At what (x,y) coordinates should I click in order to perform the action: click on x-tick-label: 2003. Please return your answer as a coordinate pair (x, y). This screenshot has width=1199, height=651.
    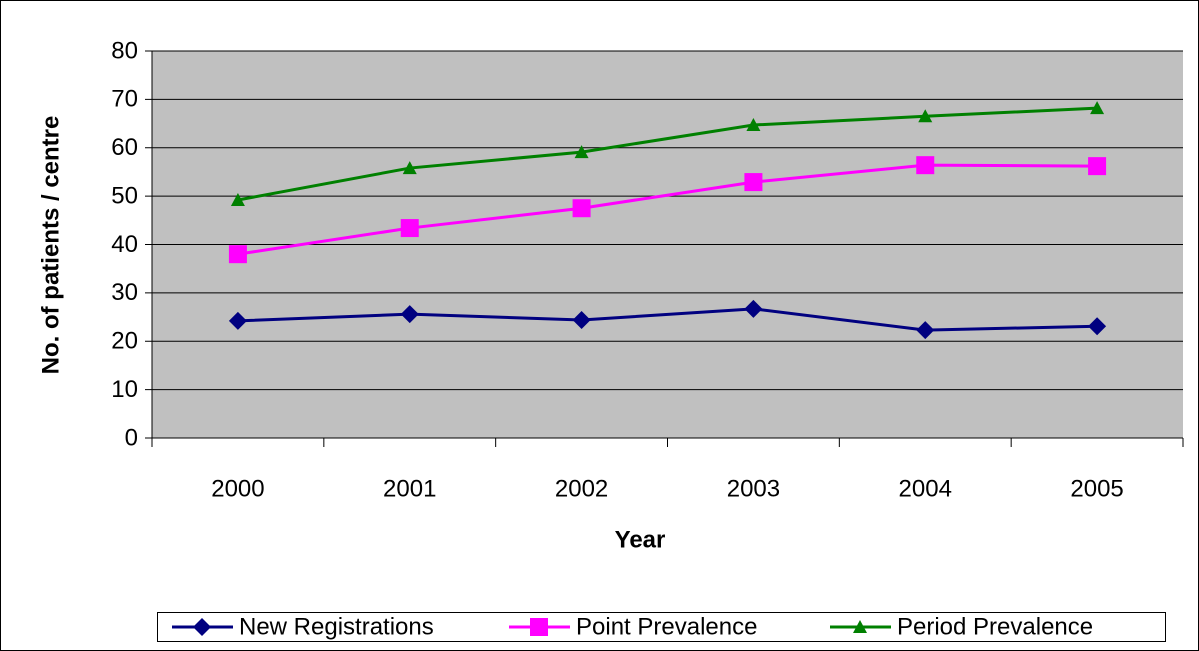
    Looking at the image, I should click on (753, 488).